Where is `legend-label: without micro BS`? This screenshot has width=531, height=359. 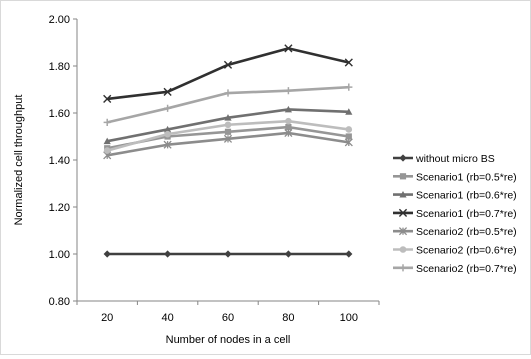 legend-label: without micro BS is located at coordinates (455, 159).